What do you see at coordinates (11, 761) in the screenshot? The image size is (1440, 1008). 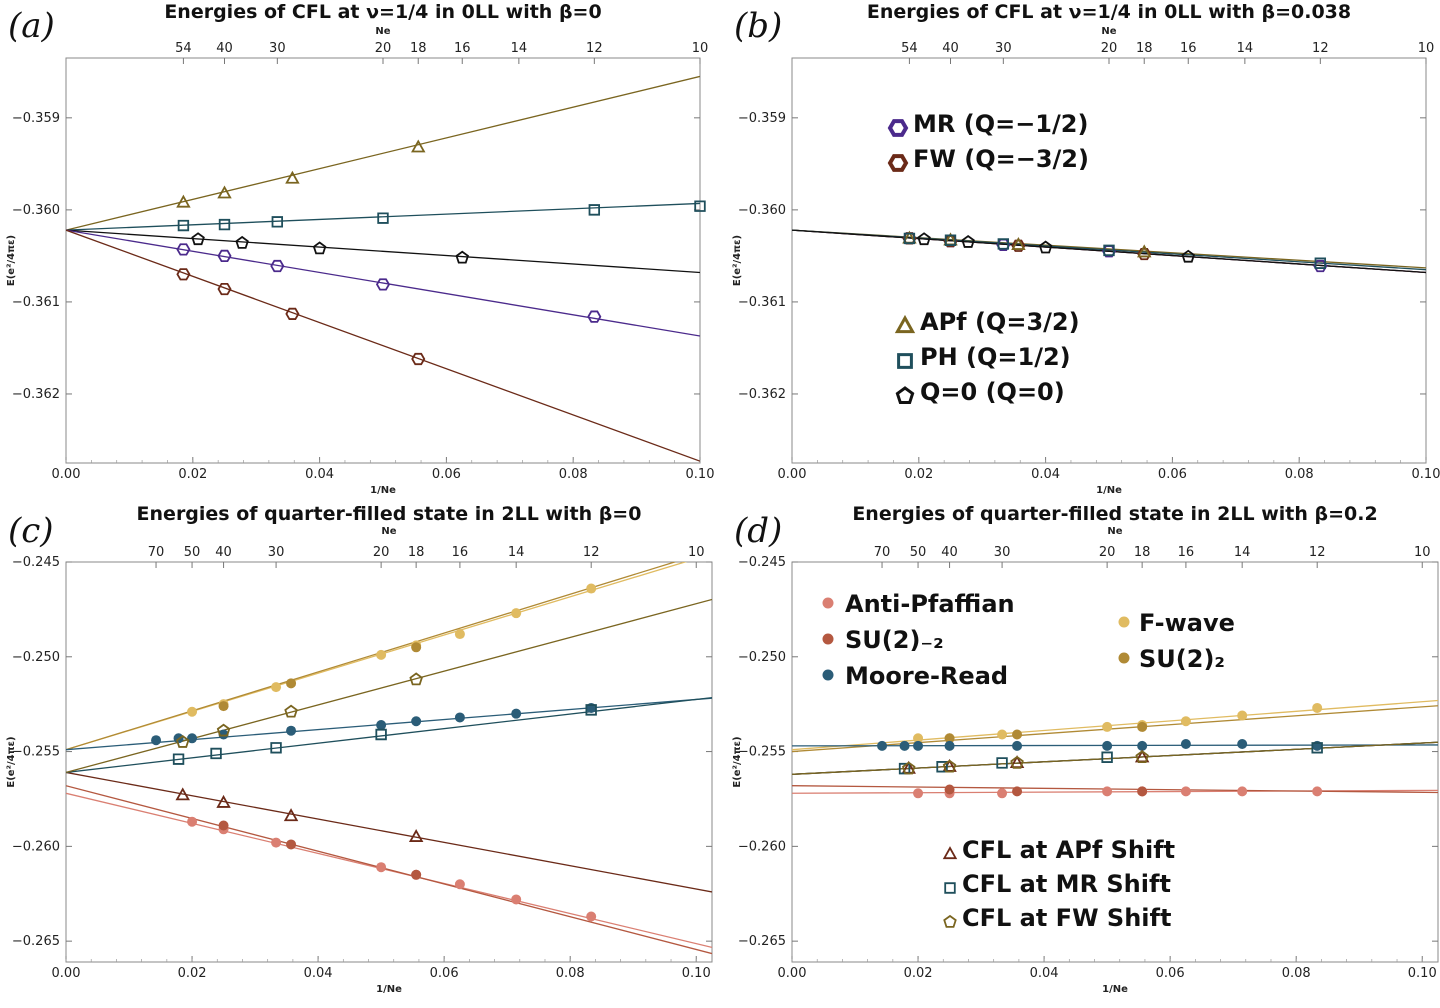 I see `y-axis-label: E(e²/4πε)` at bounding box center [11, 761].